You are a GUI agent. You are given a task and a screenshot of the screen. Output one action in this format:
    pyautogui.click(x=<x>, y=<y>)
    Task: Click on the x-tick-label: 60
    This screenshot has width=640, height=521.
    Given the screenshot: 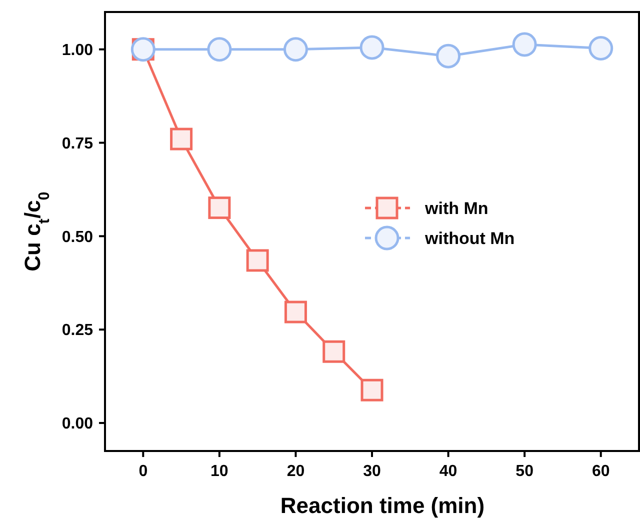 What is the action you would take?
    pyautogui.click(x=601, y=471)
    